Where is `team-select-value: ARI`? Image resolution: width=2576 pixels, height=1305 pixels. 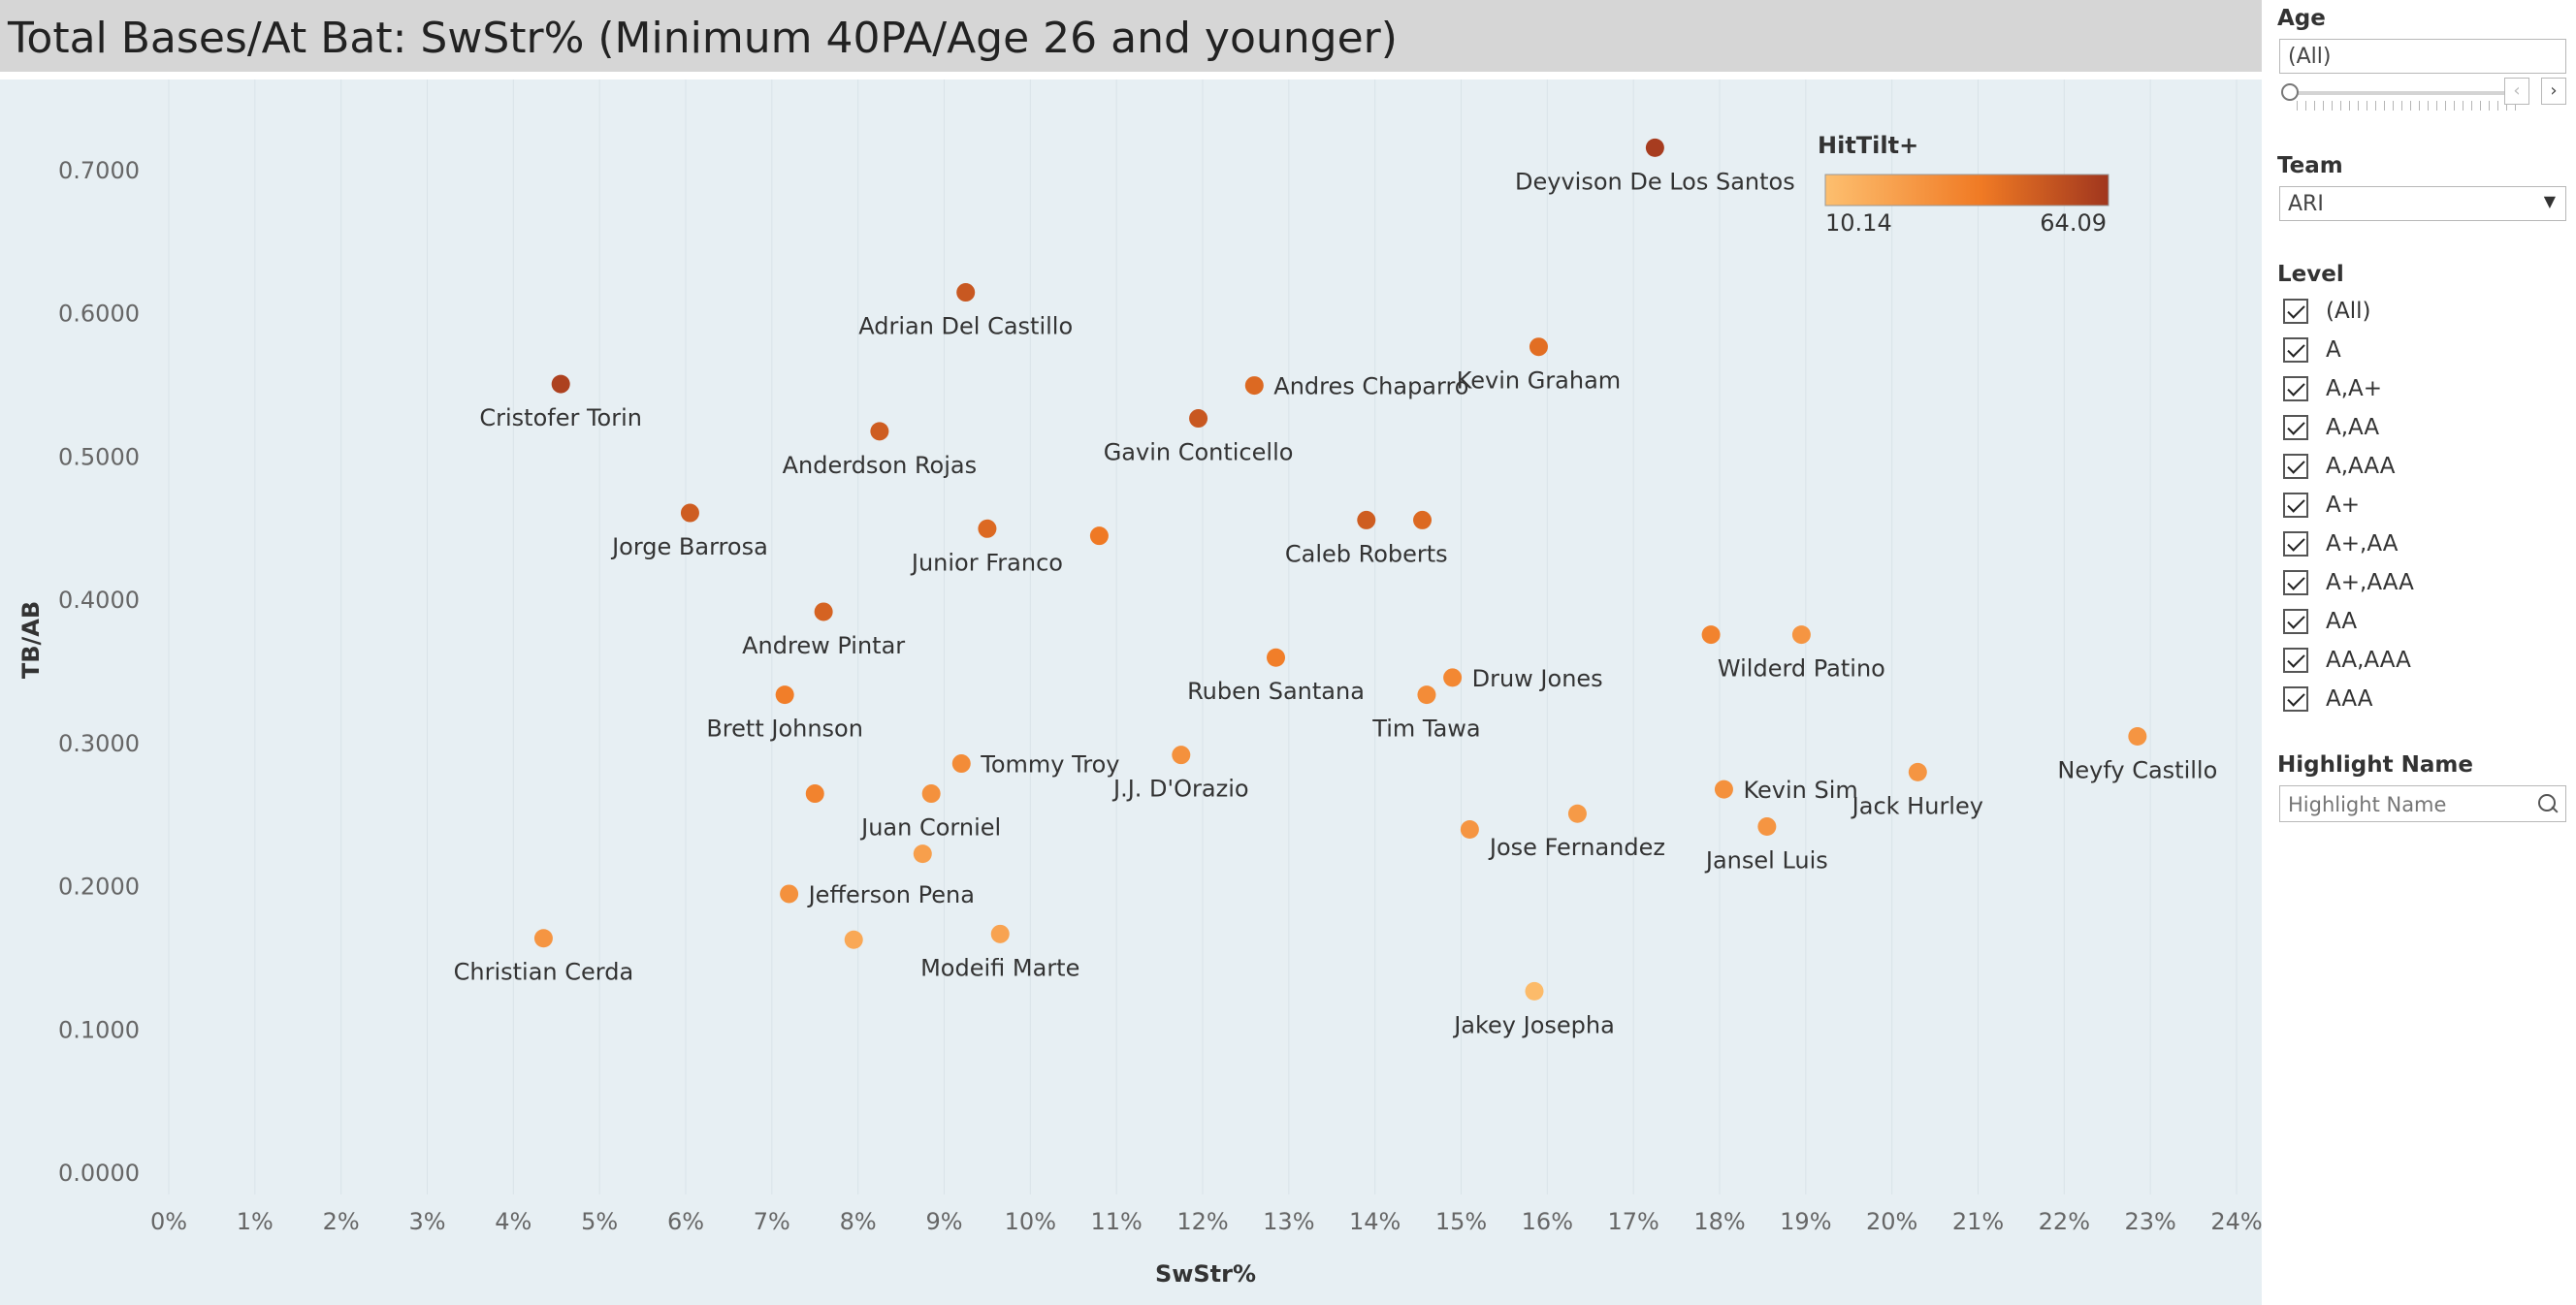
team-select-value: ARI is located at coordinates (2306, 204).